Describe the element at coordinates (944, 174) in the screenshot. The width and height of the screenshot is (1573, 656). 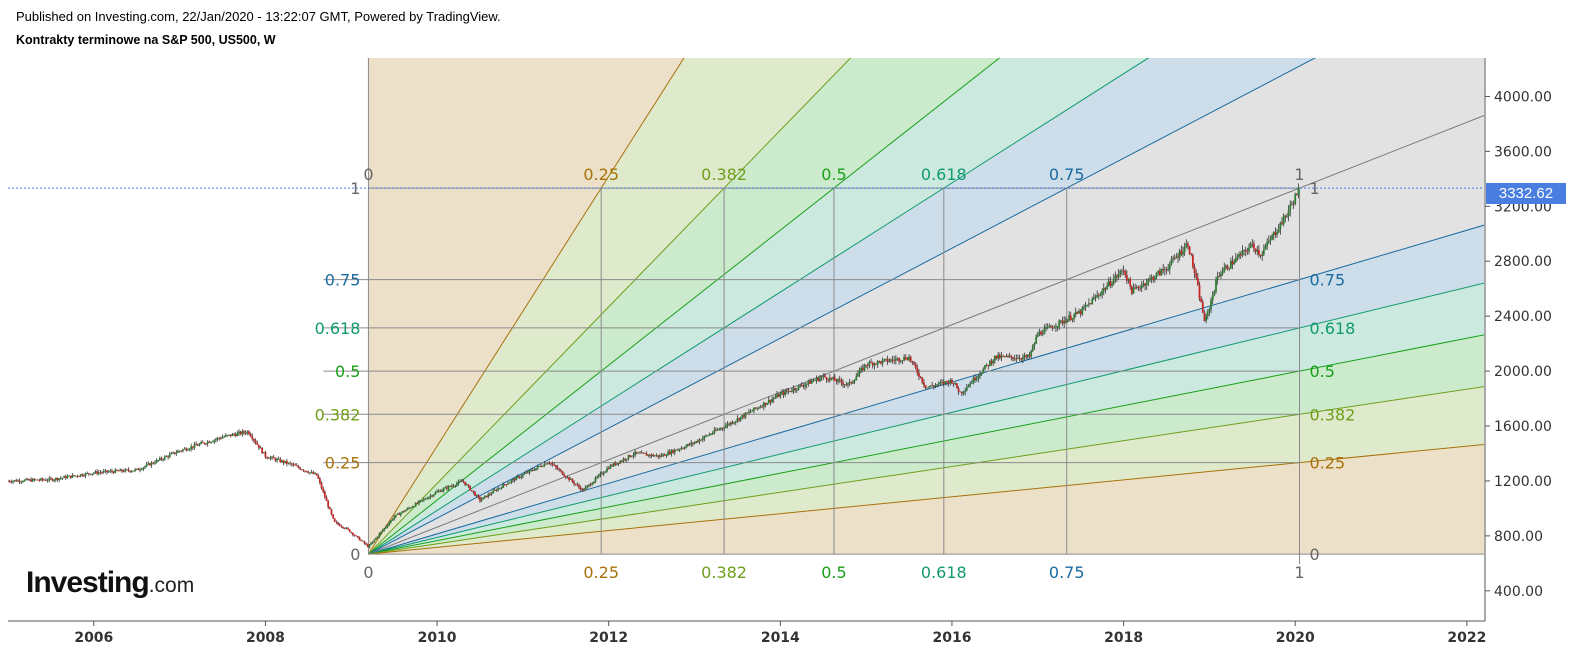
I see `fib-label-top: 0.618` at that location.